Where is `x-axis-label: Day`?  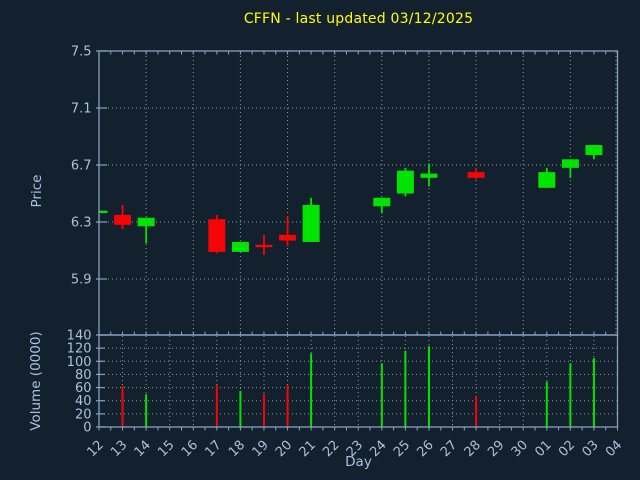 x-axis-label: Day is located at coordinates (358, 462).